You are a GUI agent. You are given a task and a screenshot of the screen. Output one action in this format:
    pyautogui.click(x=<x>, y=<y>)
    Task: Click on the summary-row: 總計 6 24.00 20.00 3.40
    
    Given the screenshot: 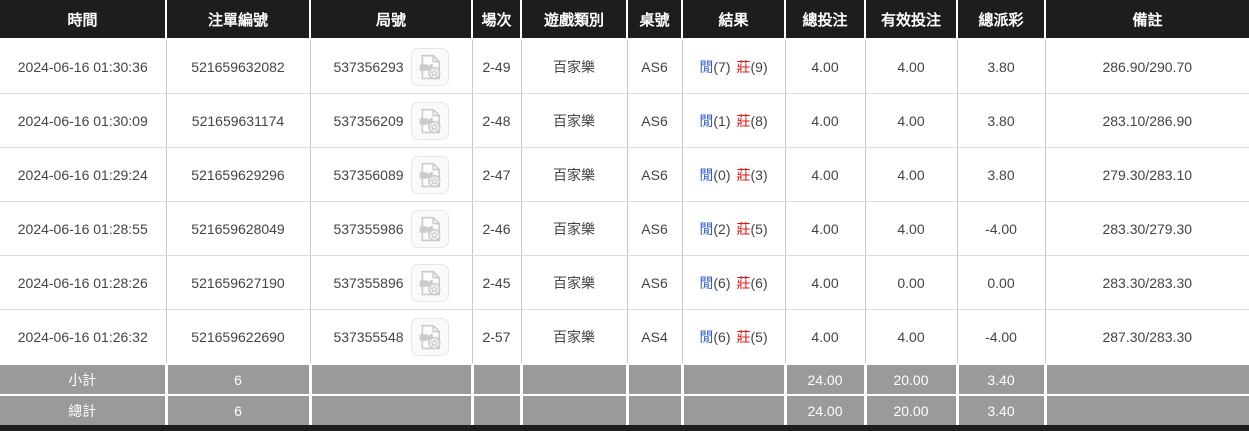 What is the action you would take?
    pyautogui.click(x=624, y=409)
    